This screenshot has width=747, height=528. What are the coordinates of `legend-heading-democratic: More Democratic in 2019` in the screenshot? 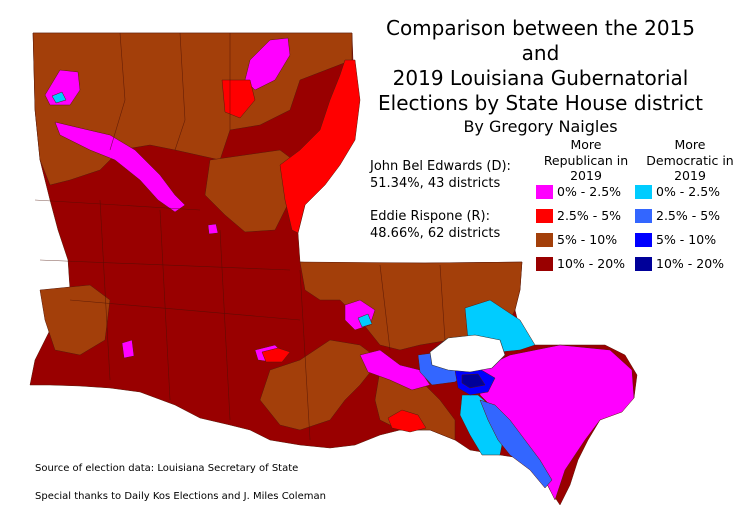 It's located at (690, 160).